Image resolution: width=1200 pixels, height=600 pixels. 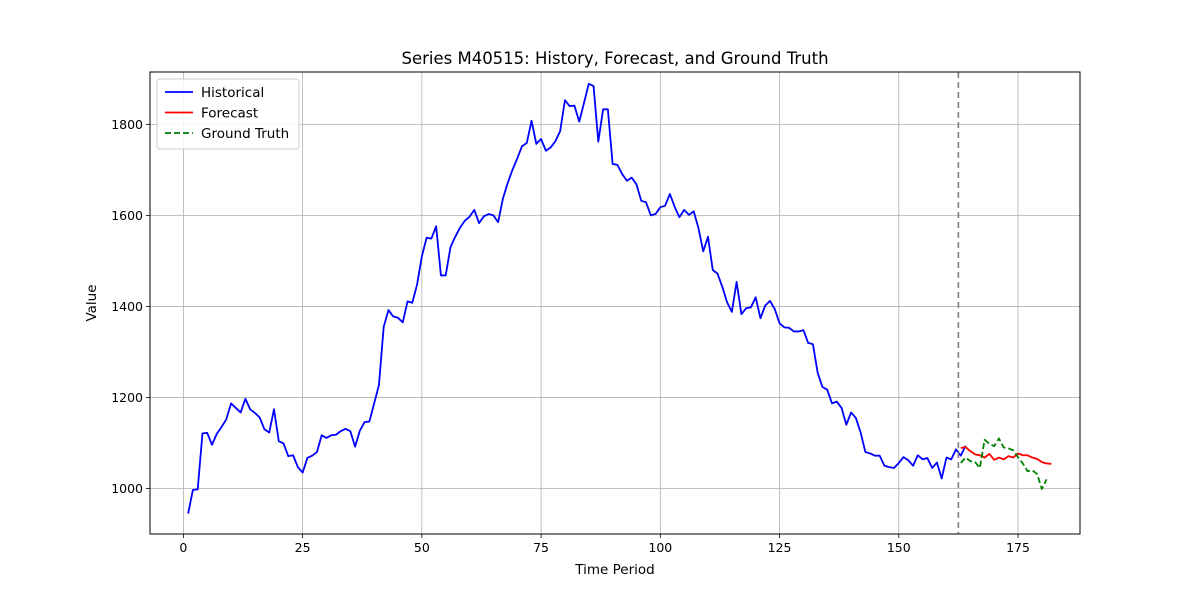 I want to click on x-axis-label: Time Period, so click(x=614, y=570).